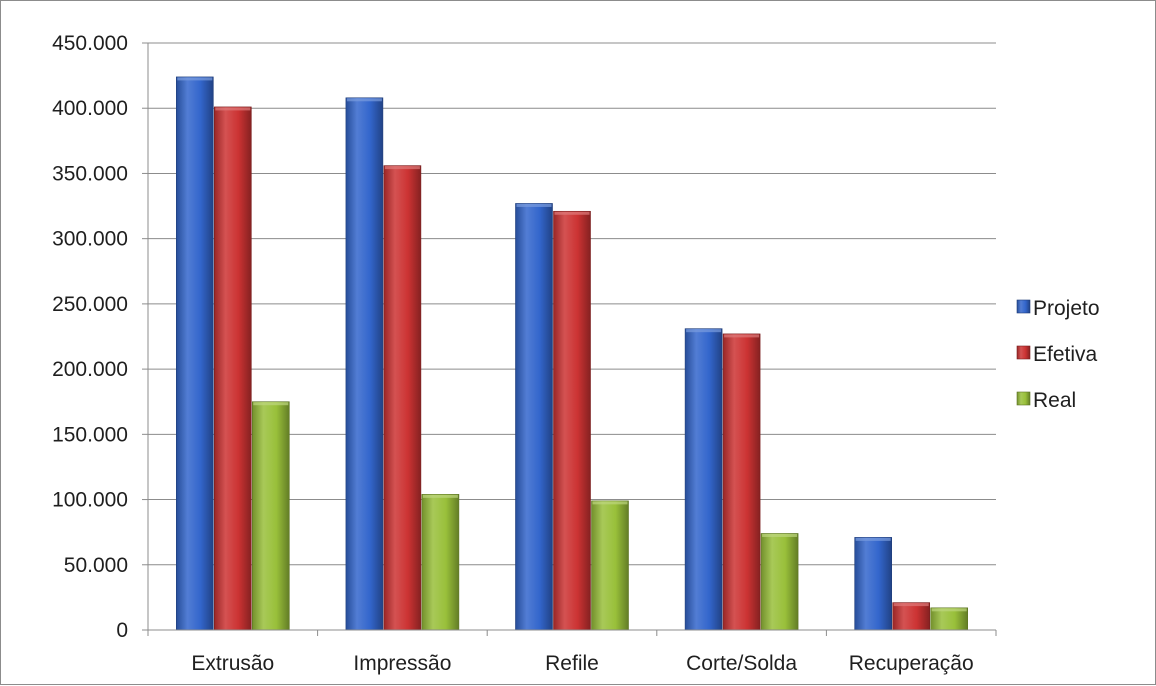  What do you see at coordinates (1023, 352) in the screenshot?
I see `legend-swatch-efetiva` at bounding box center [1023, 352].